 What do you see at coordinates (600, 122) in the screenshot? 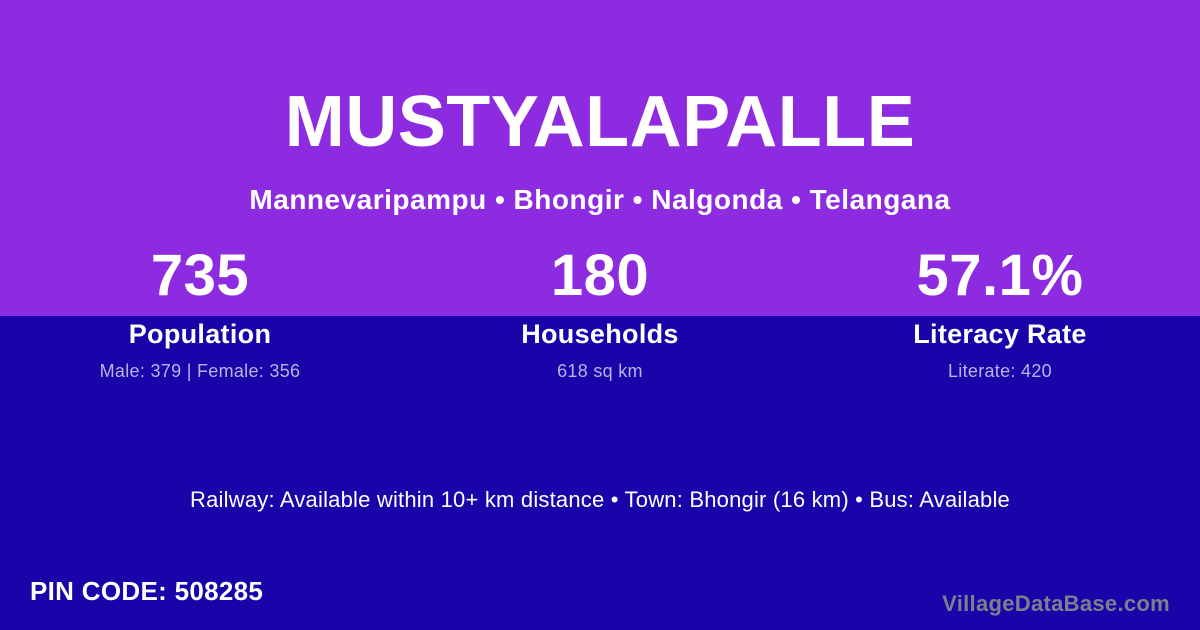
I see `village-name-title: MUSTYALAPALLE` at bounding box center [600, 122].